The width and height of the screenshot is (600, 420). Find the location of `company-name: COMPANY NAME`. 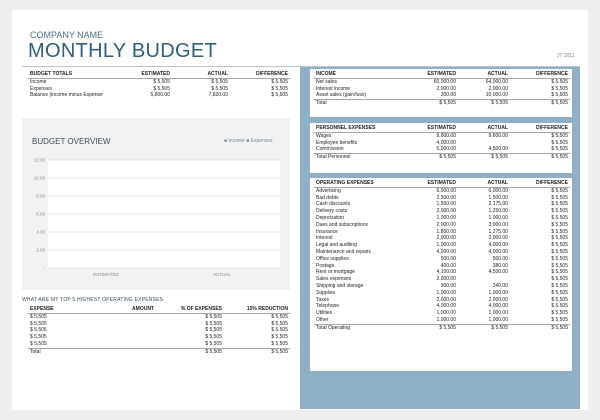

company-name: COMPANY NAME is located at coordinates (67, 35).